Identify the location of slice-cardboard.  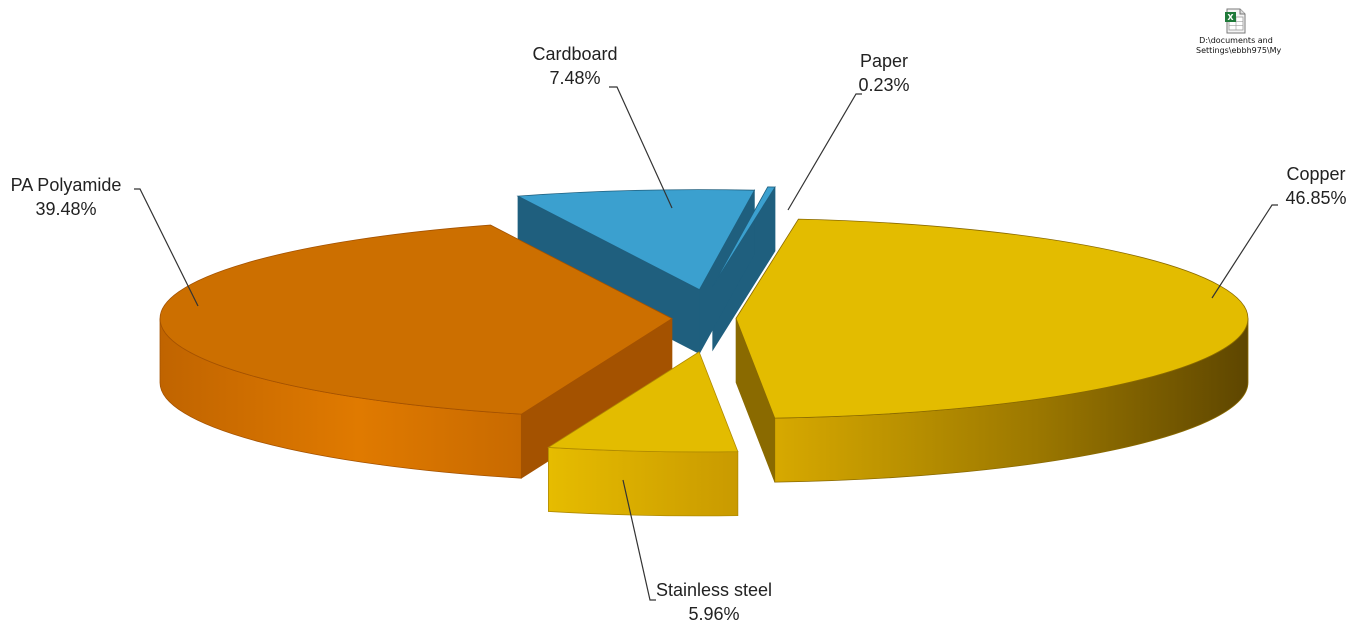
(636, 240).